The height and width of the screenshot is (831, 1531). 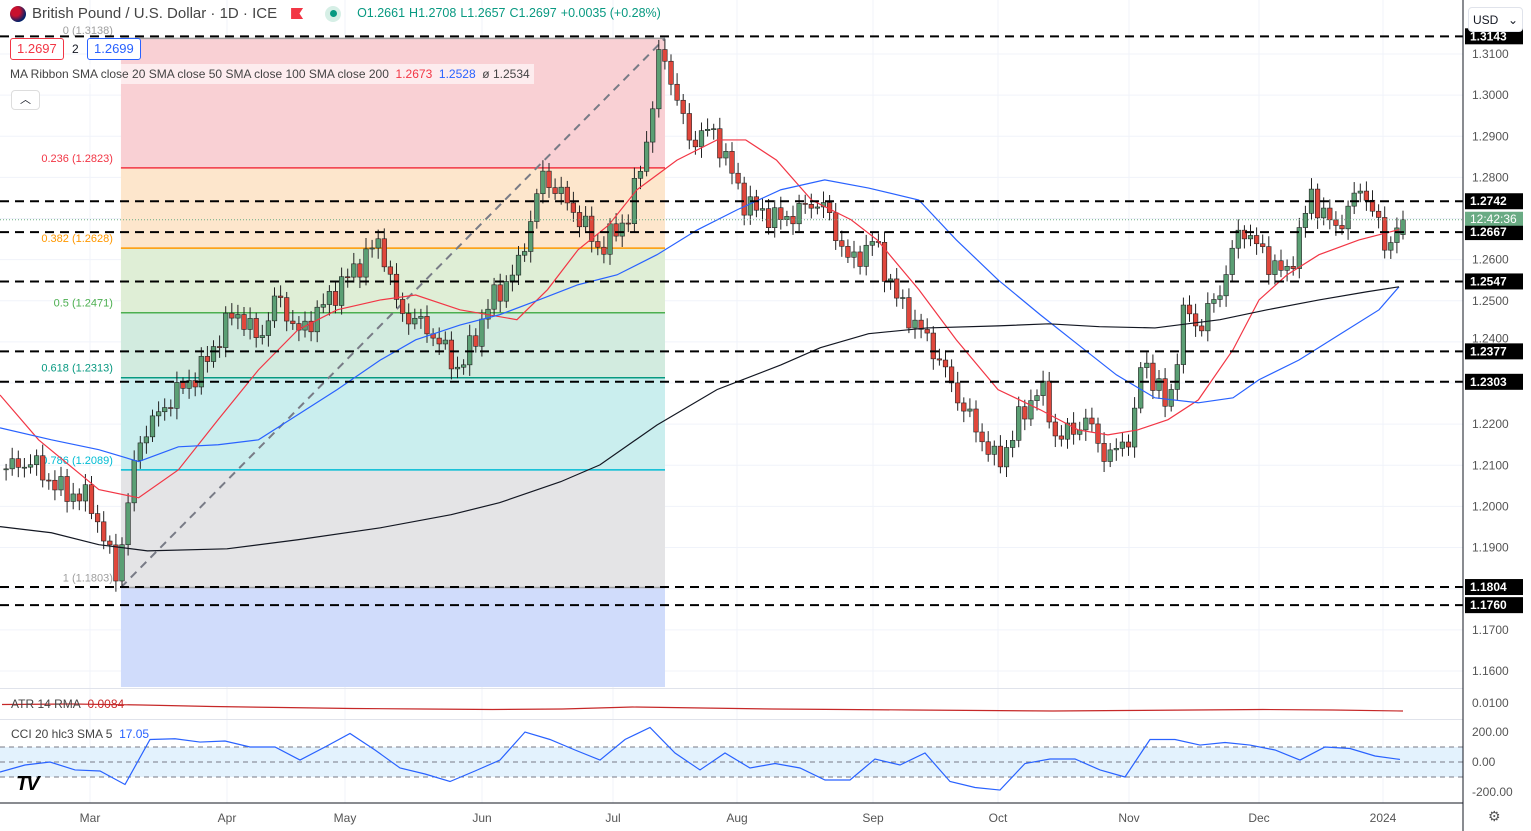 What do you see at coordinates (1490, 95) in the screenshot?
I see `price-tick: 1.3000` at bounding box center [1490, 95].